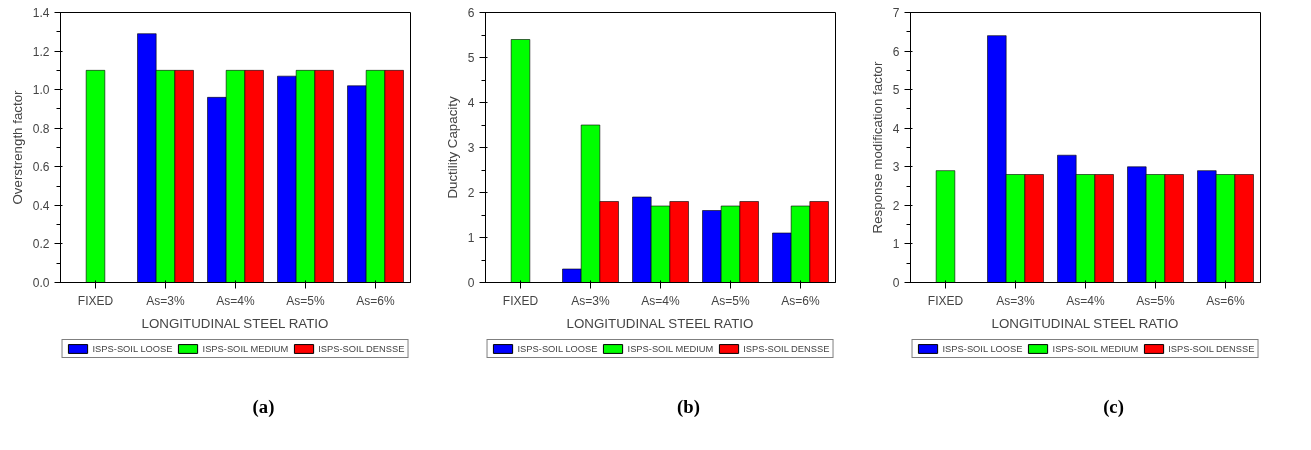 This screenshot has width=1311, height=450. I want to click on text: (b), so click(688, 407).